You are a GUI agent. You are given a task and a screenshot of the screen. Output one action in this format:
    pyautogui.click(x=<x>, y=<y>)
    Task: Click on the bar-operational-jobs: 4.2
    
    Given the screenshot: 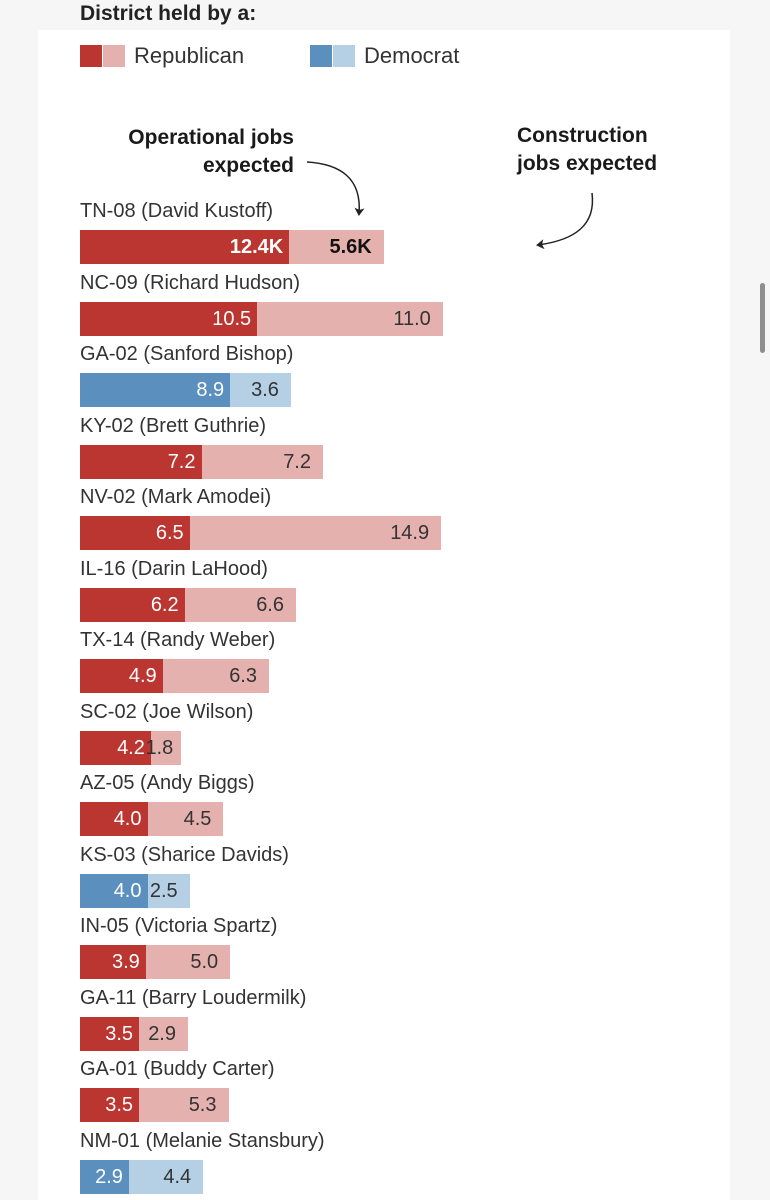 What is the action you would take?
    pyautogui.click(x=115, y=748)
    